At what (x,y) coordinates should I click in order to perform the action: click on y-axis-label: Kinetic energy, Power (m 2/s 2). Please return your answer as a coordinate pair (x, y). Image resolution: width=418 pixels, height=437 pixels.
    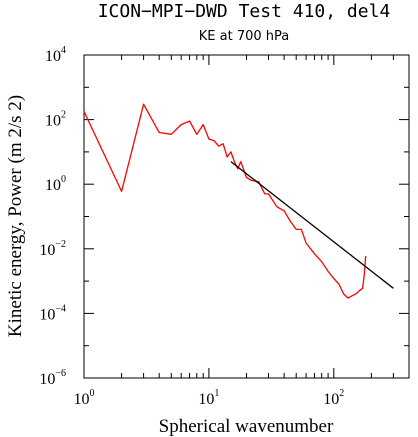
    Looking at the image, I should click on (15, 216).